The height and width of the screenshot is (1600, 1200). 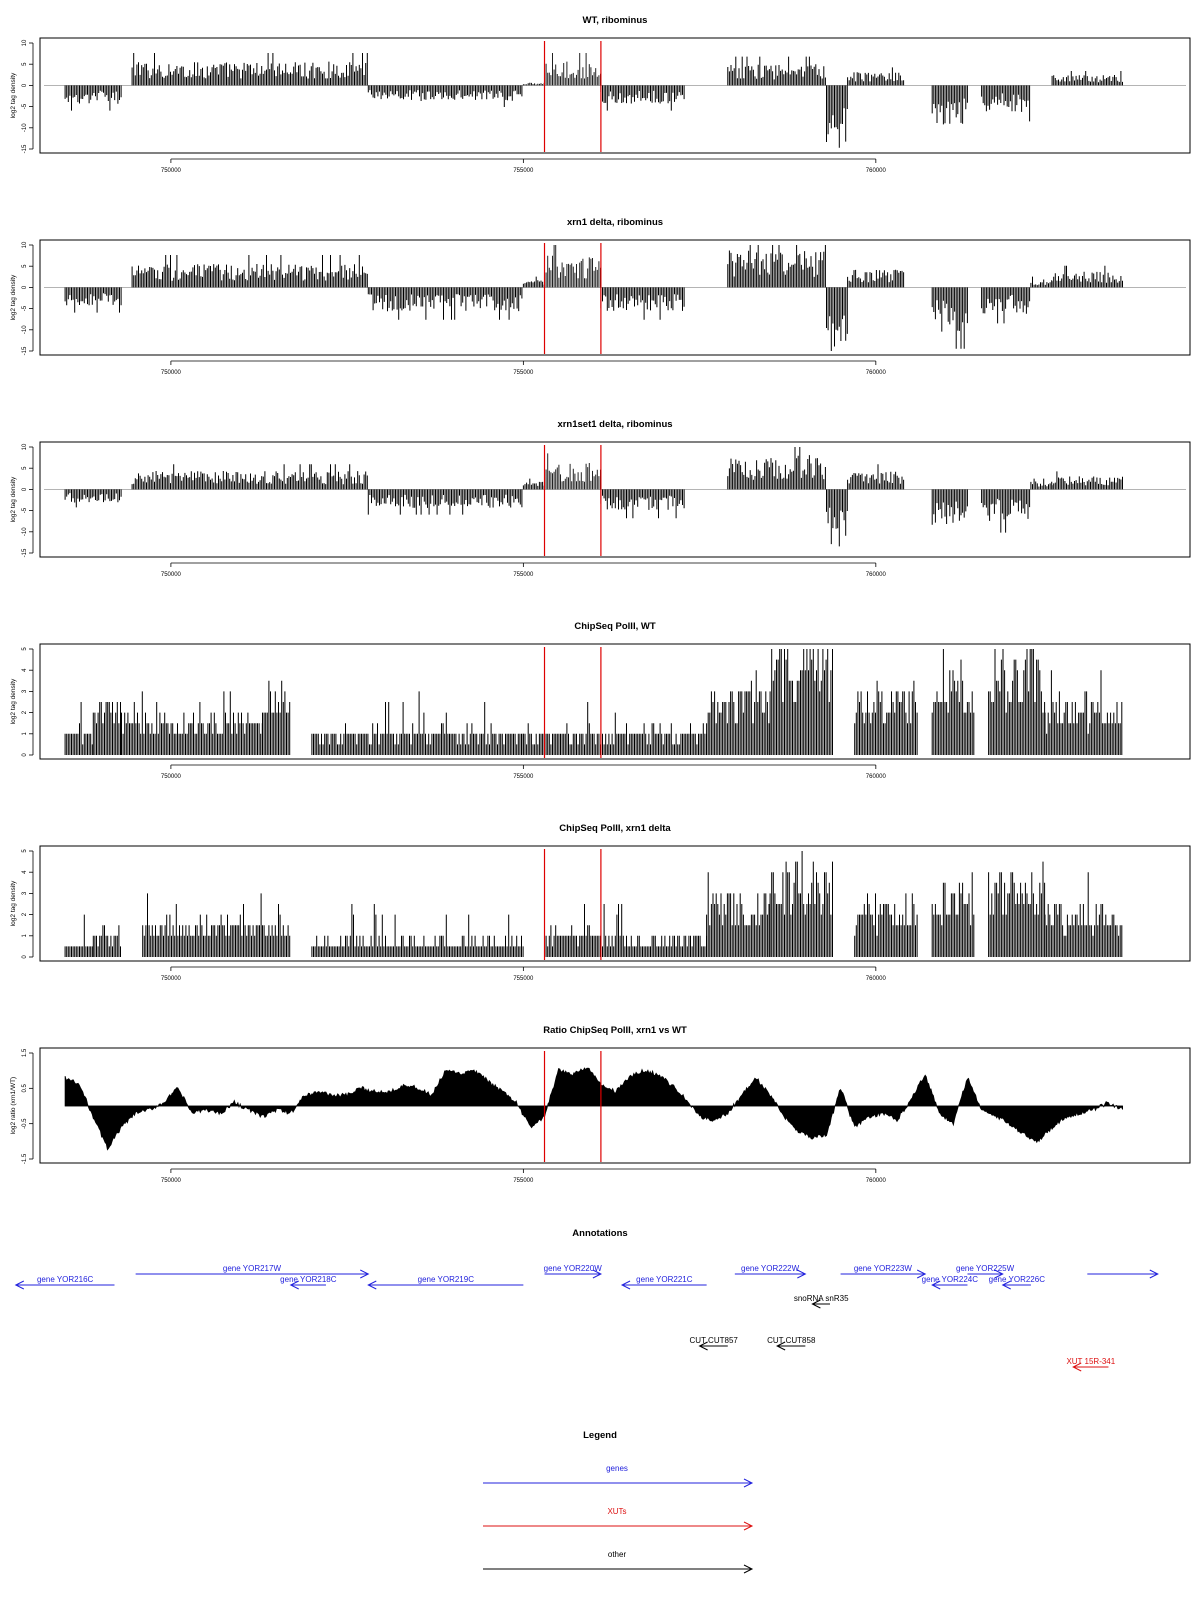 What do you see at coordinates (950, 1282) in the screenshot?
I see `annotation-genes: gene YOR224C` at bounding box center [950, 1282].